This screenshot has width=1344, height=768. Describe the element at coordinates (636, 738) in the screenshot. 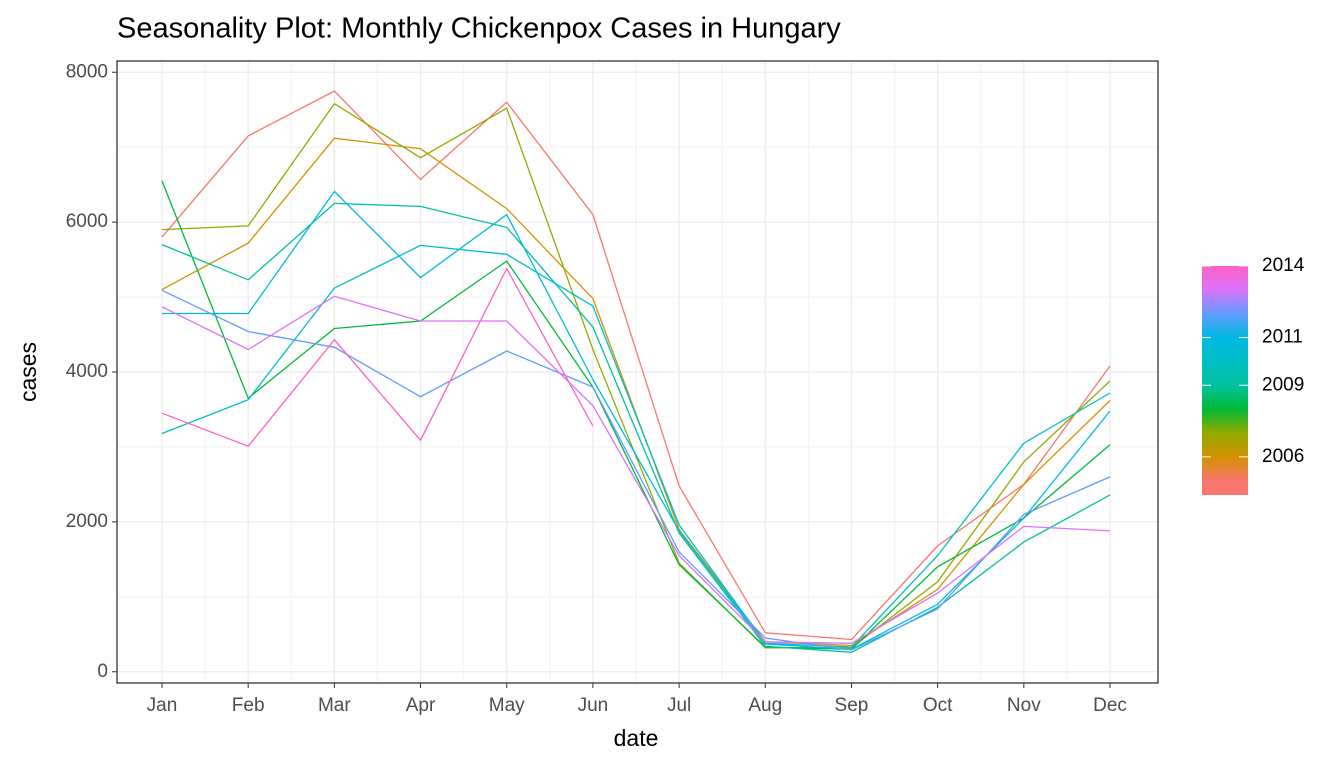

I see `x-axis-title: date` at that location.